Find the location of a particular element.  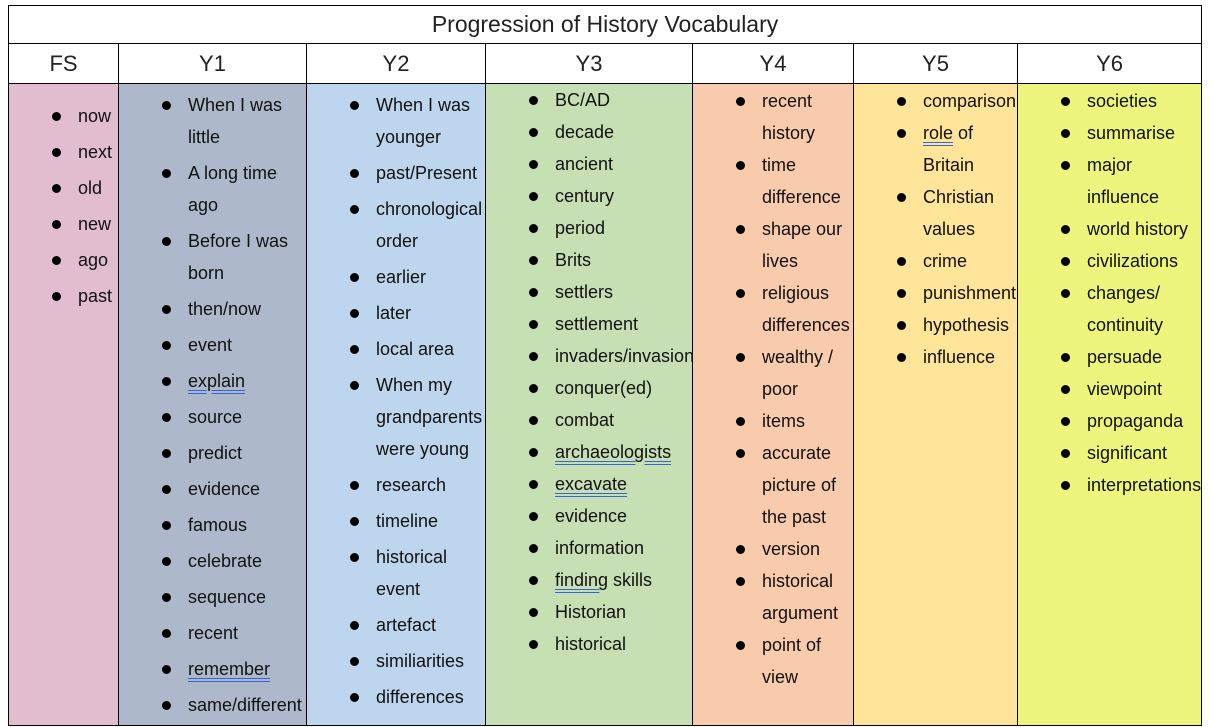

item-text: interpretations is located at coordinates (1144, 485).